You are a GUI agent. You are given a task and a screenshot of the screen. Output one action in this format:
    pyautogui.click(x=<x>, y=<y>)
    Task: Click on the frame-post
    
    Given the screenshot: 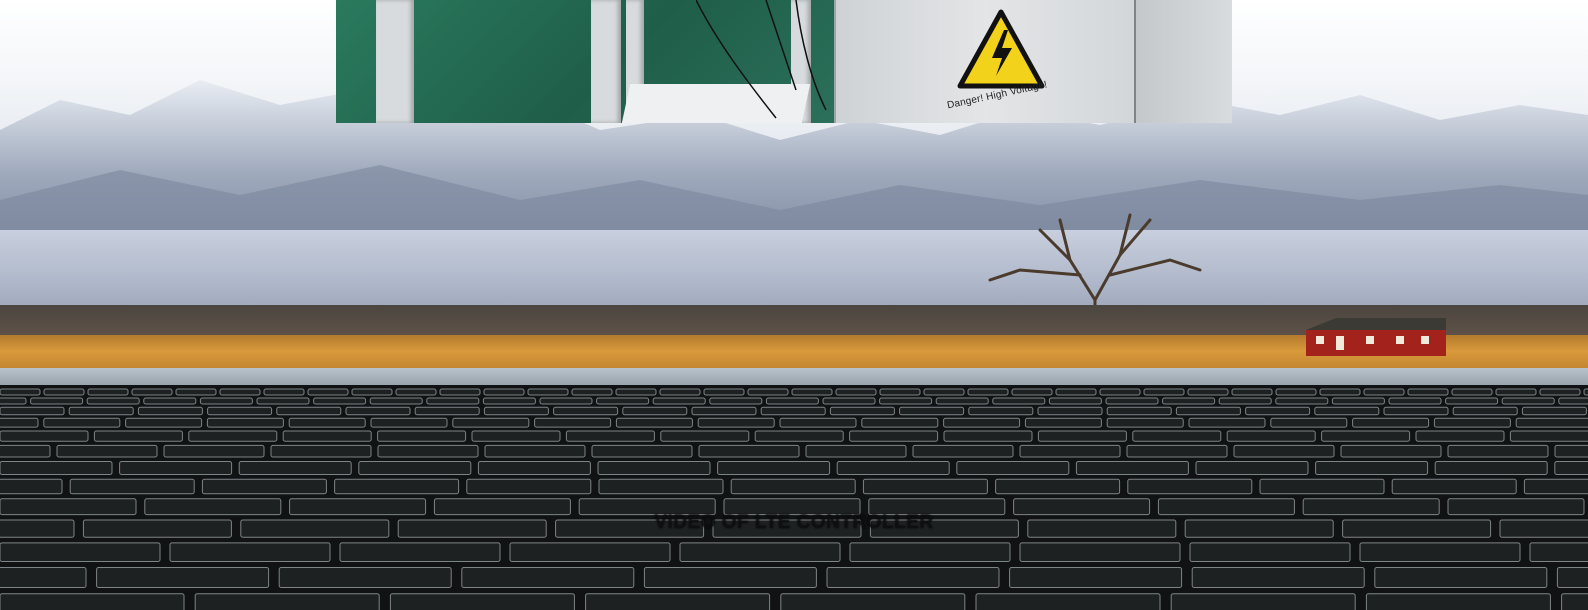 What is the action you would take?
    pyautogui.click(x=606, y=61)
    